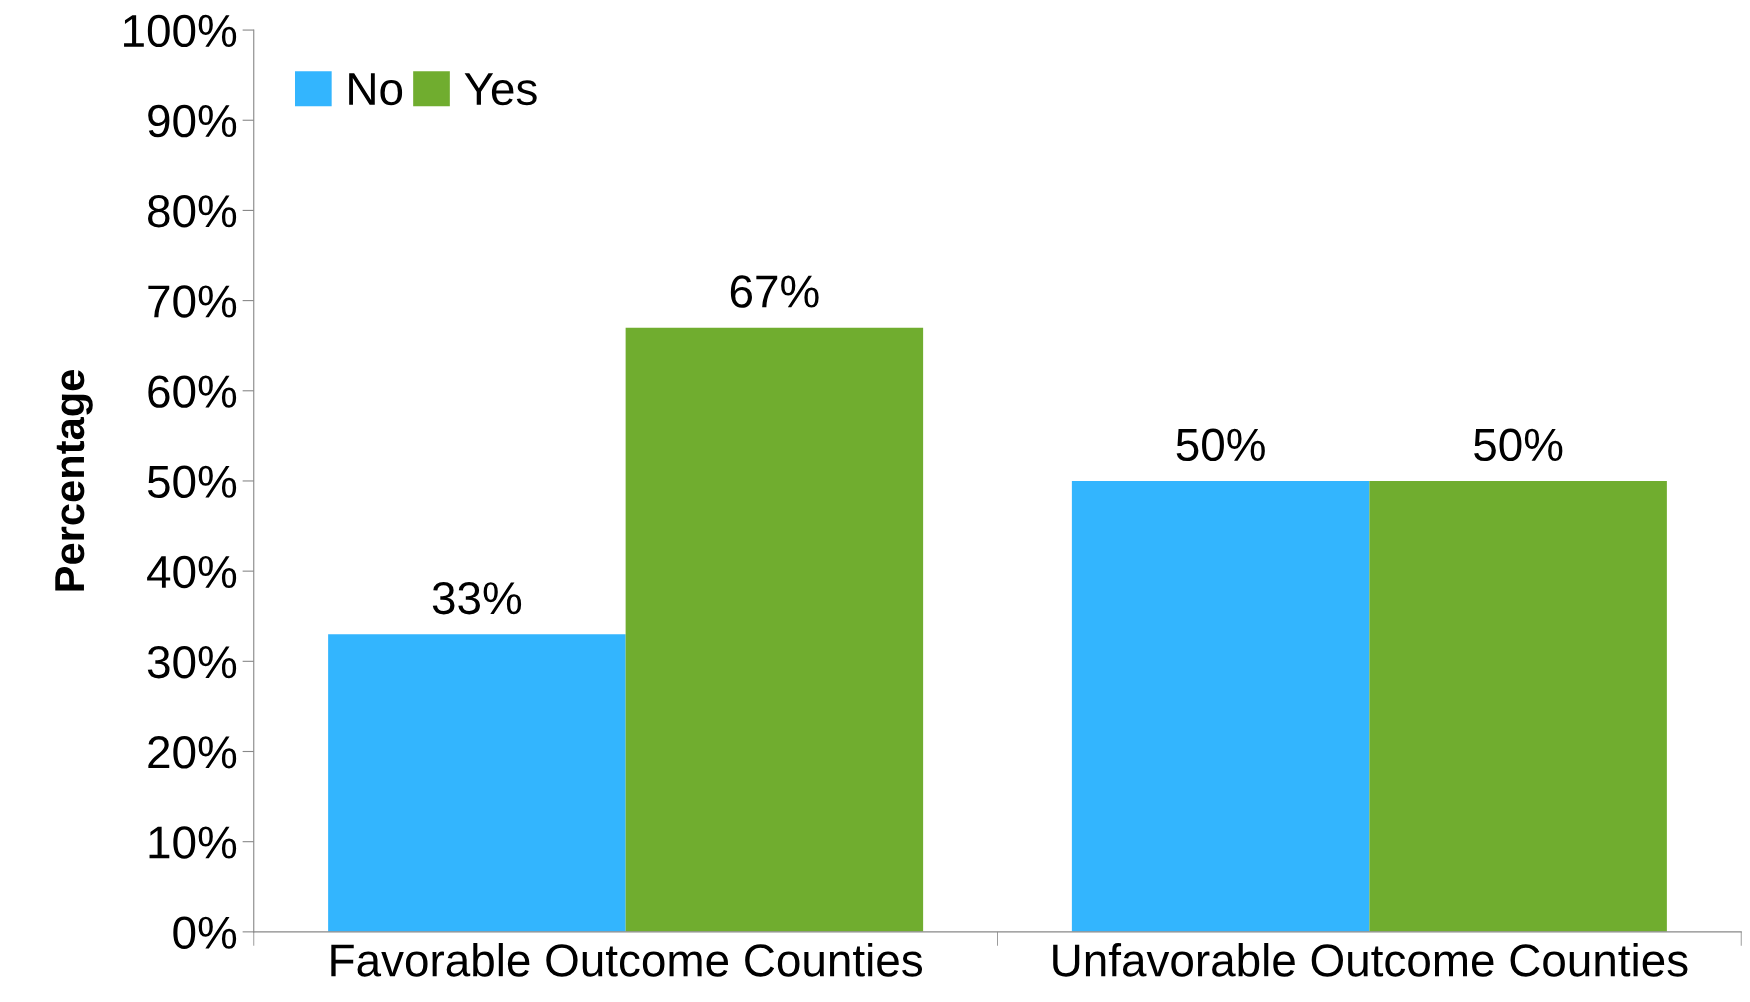  Describe the element at coordinates (192, 572) in the screenshot. I see `y-tick-label: 40%` at that location.